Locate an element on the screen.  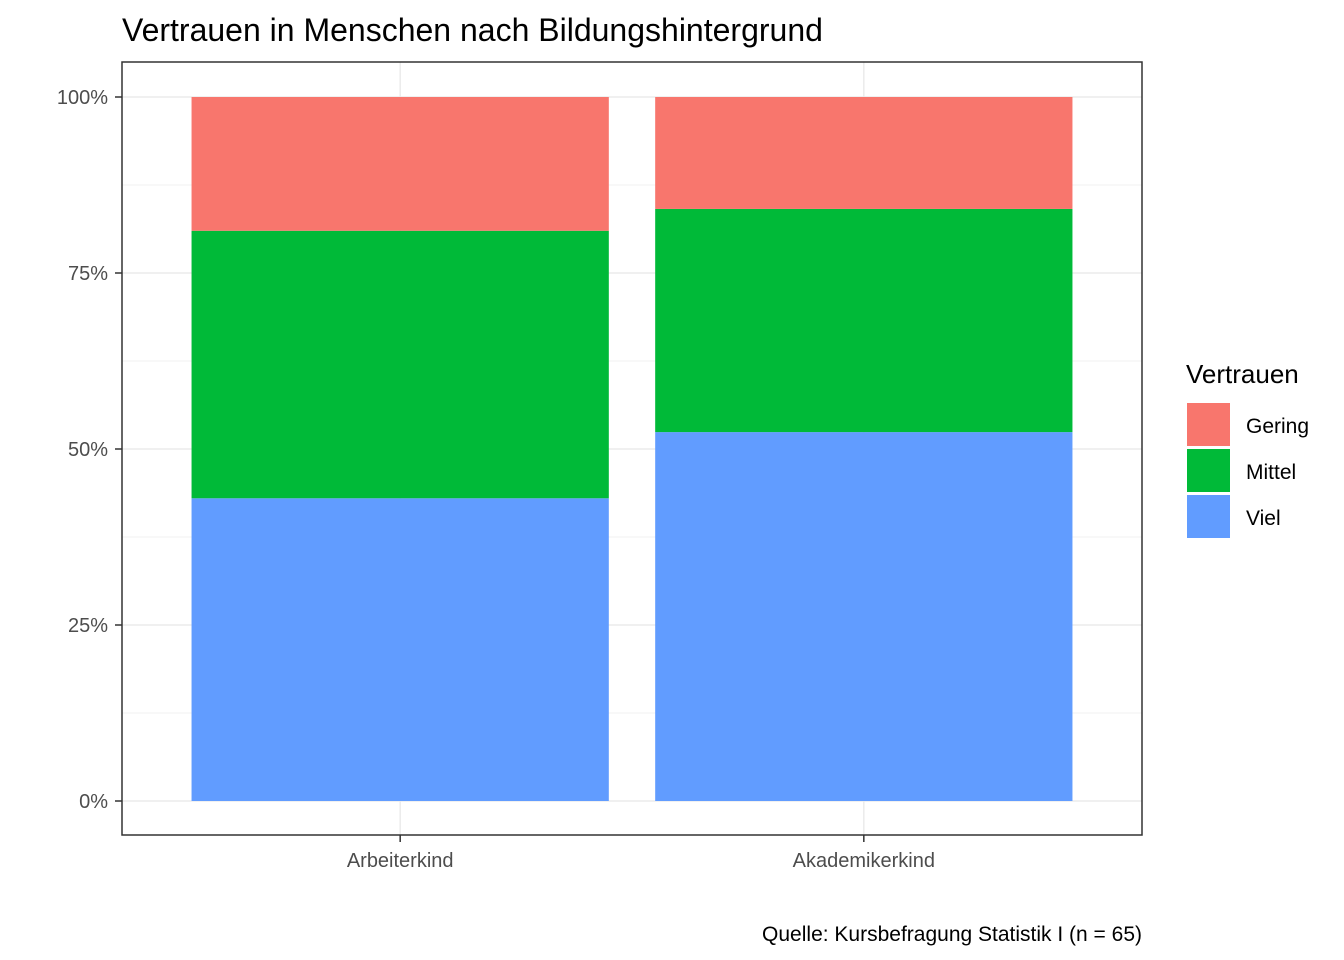
bar-segment-gering-arbeiterkind is located at coordinates (400, 164).